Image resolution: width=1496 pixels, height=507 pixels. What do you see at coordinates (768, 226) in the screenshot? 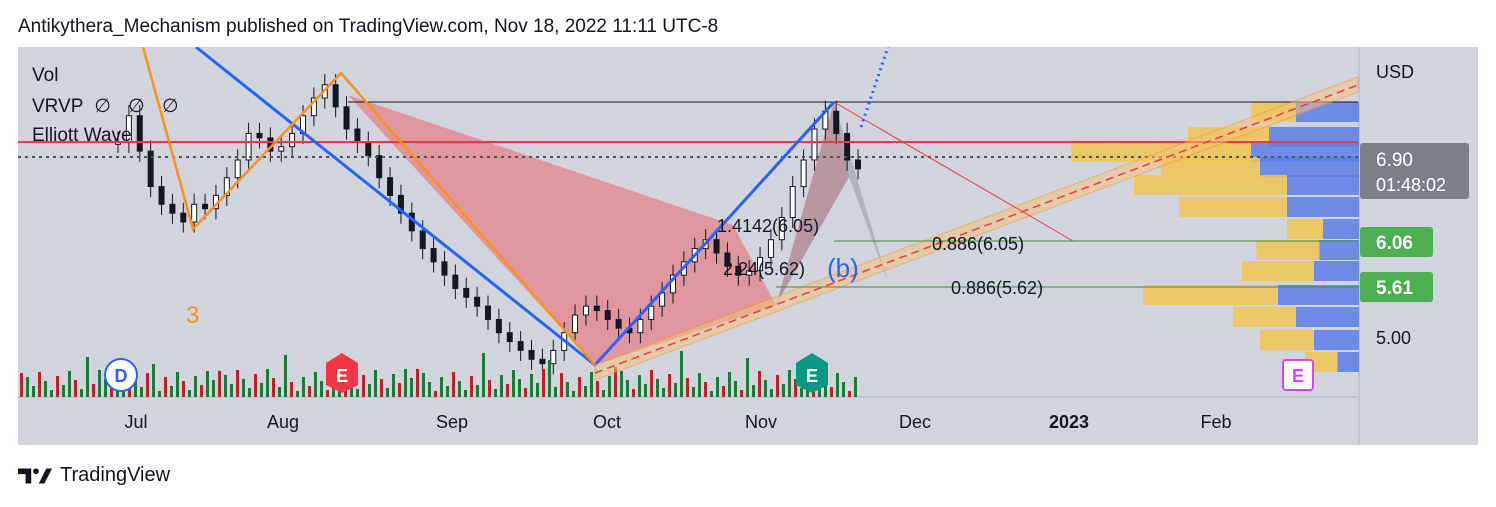
I see `fib-label-a: 1.4142(6.05)` at bounding box center [768, 226].